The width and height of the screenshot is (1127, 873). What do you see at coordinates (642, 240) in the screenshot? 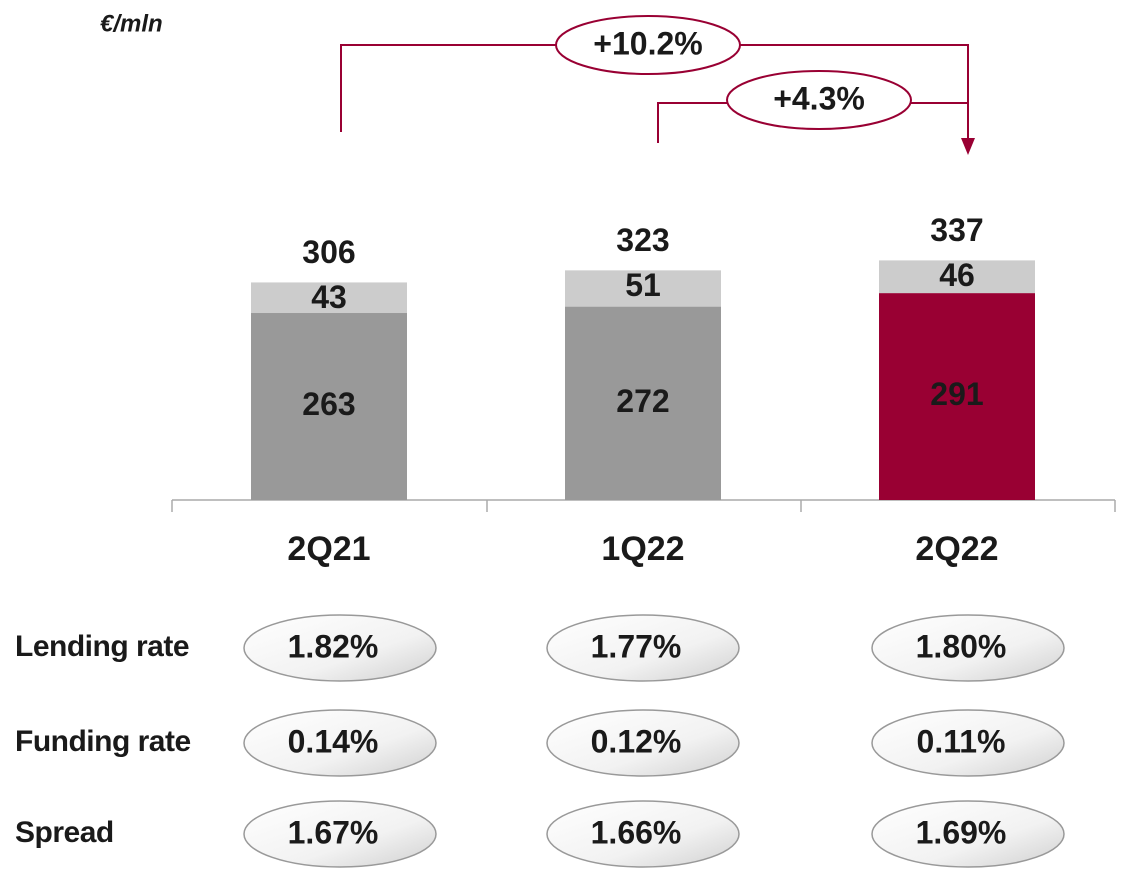
I see `total-label: 323` at bounding box center [642, 240].